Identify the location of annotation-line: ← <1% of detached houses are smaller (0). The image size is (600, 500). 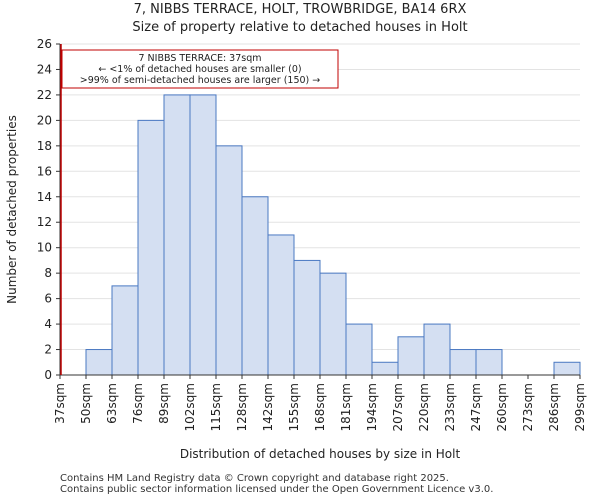
(199, 69).